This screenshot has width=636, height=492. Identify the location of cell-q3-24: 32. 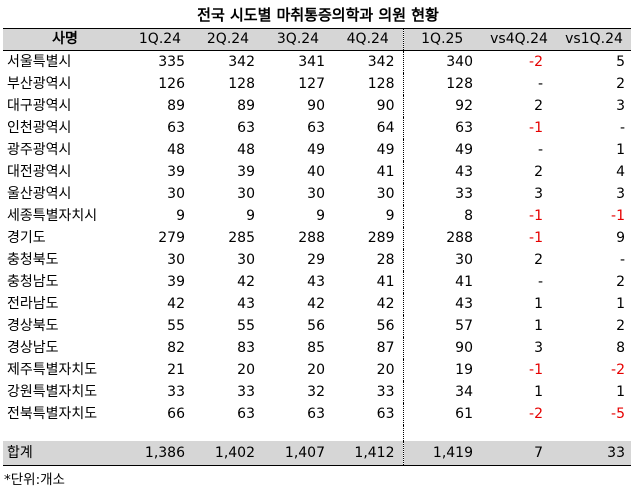
(316, 392).